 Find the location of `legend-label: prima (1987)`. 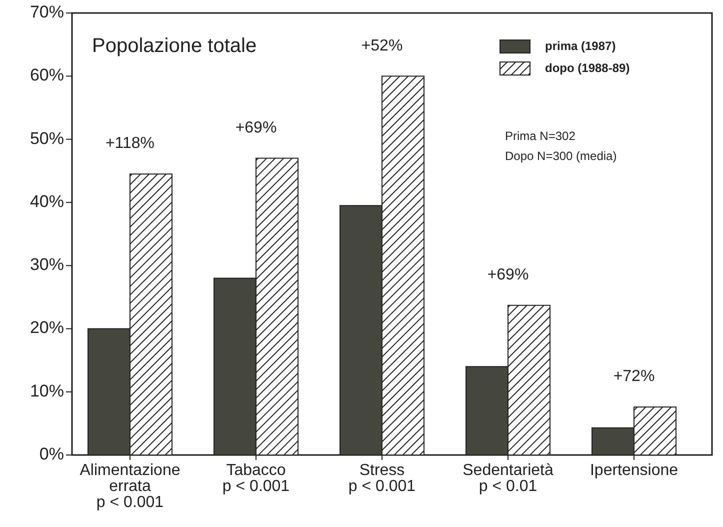

legend-label: prima (1987) is located at coordinates (580, 46).